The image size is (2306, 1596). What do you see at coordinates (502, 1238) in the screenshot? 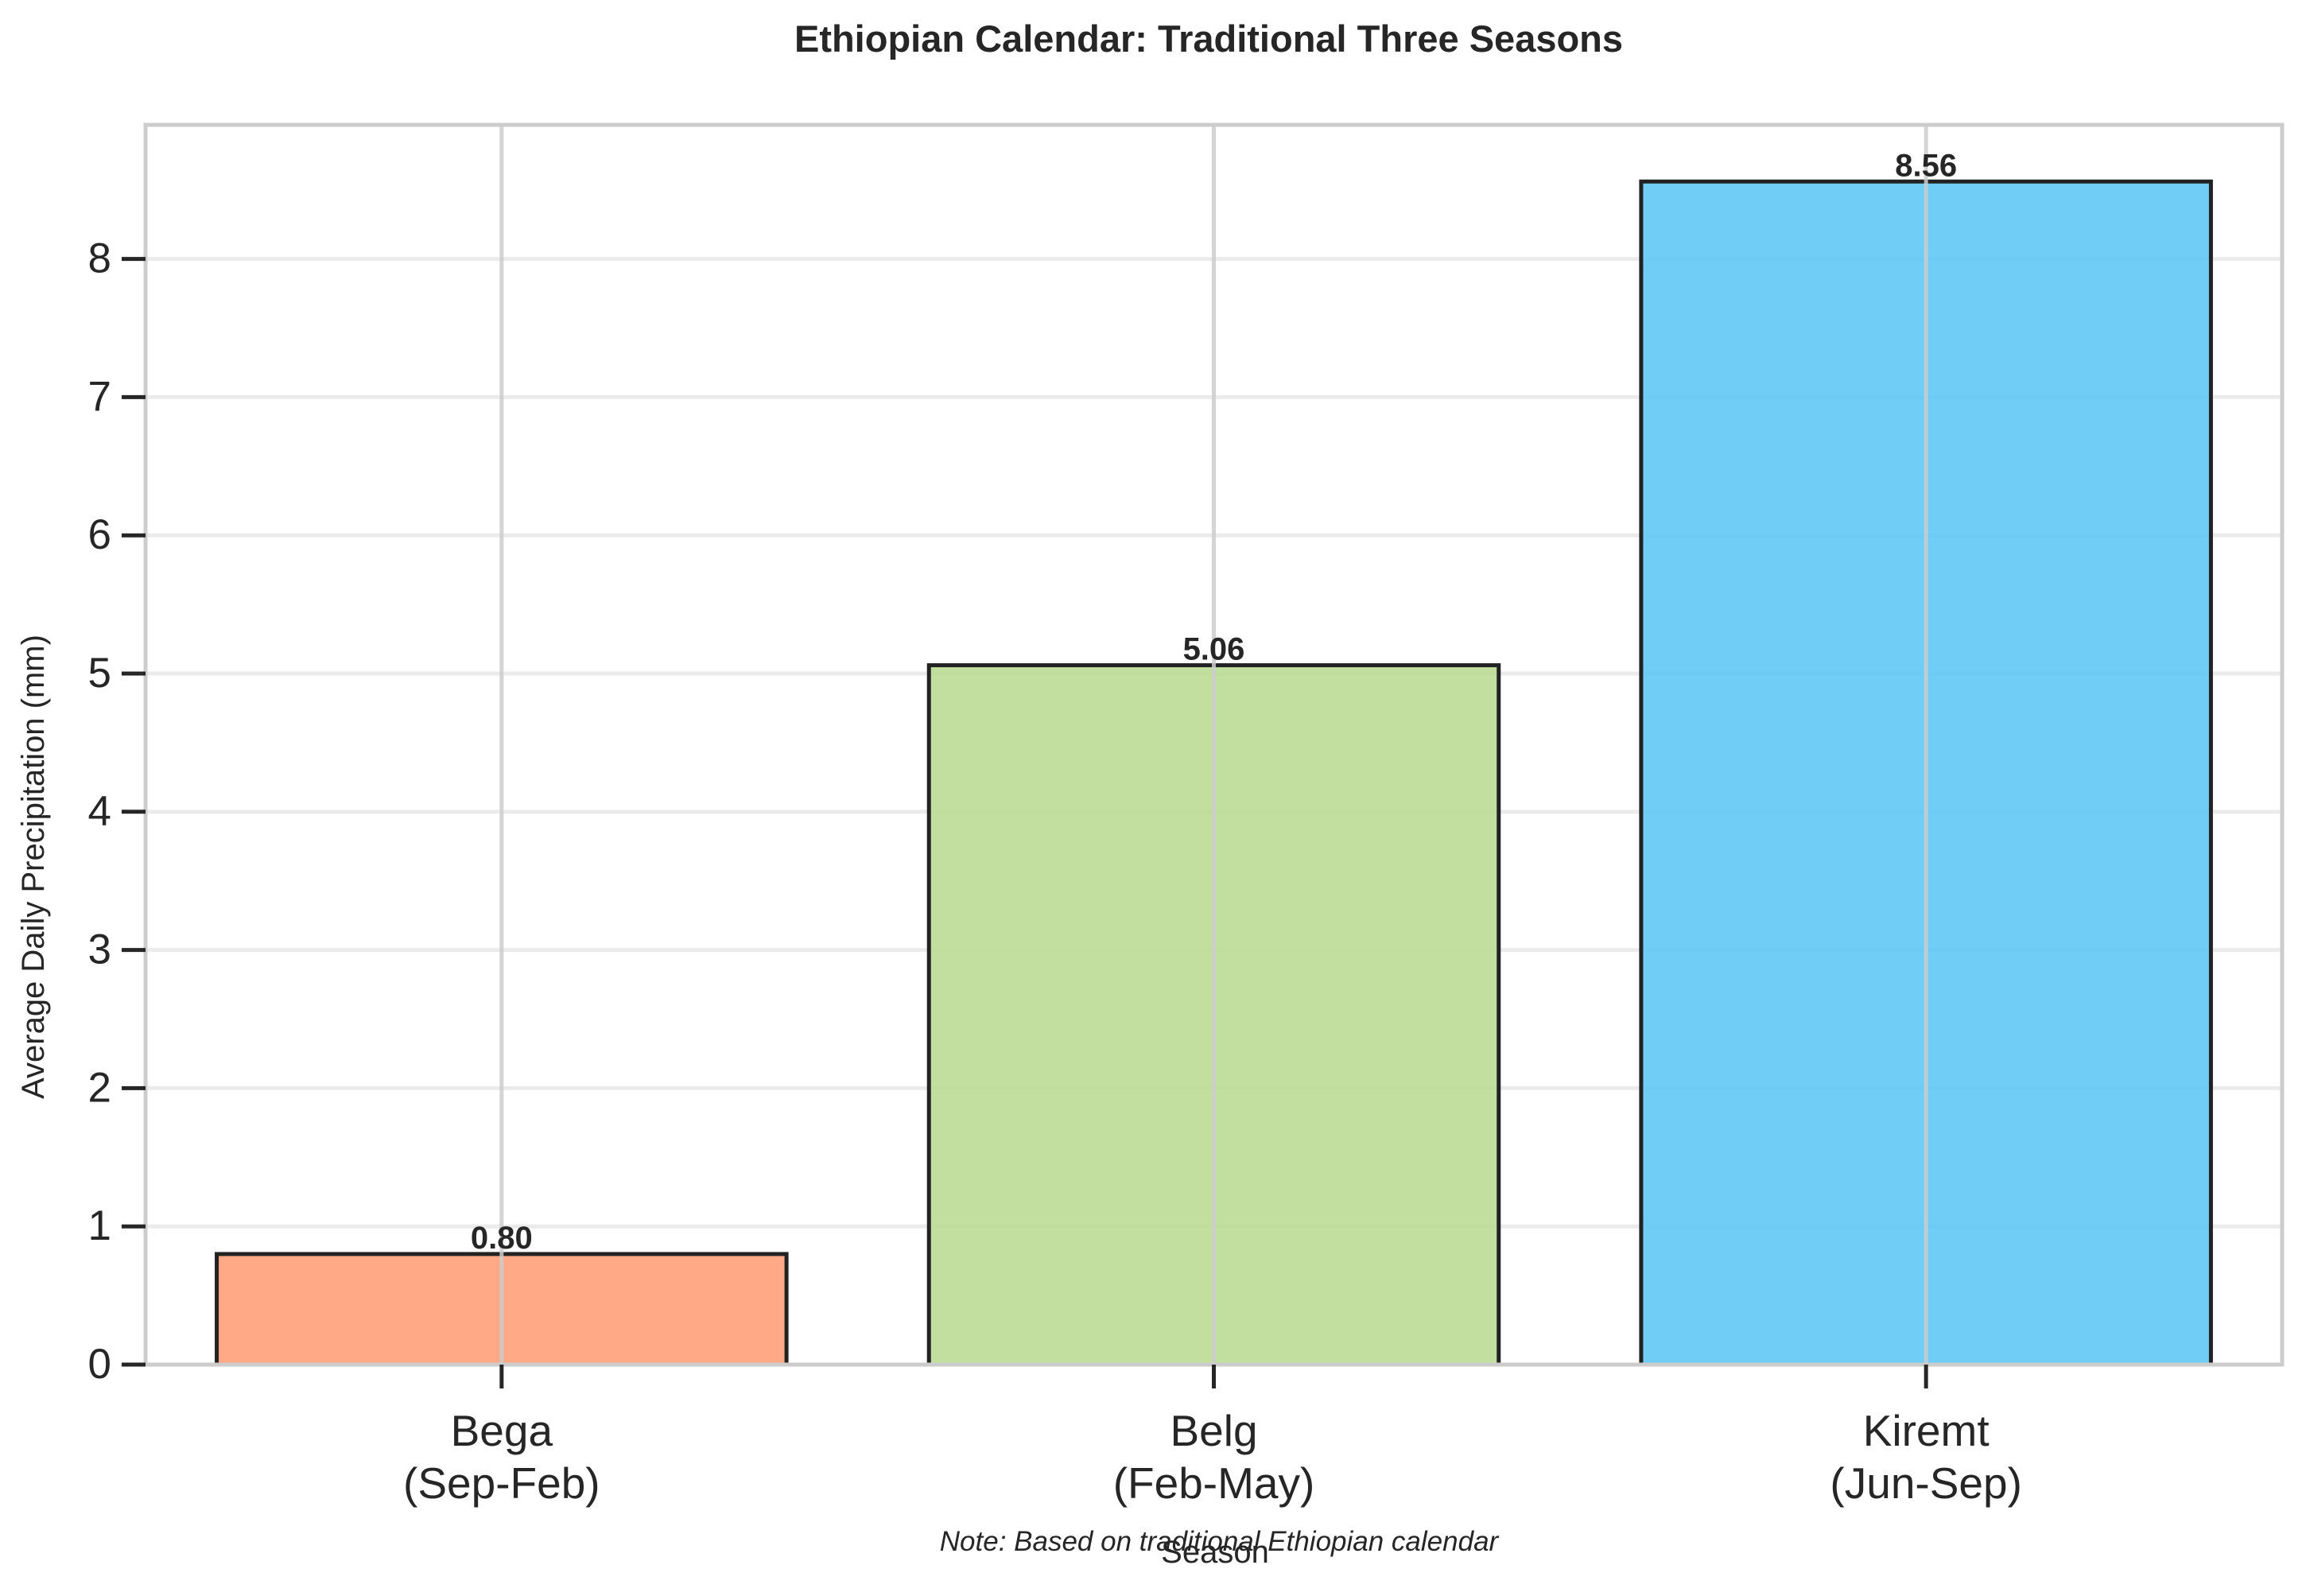
I see `value-label: 0.80` at bounding box center [502, 1238].